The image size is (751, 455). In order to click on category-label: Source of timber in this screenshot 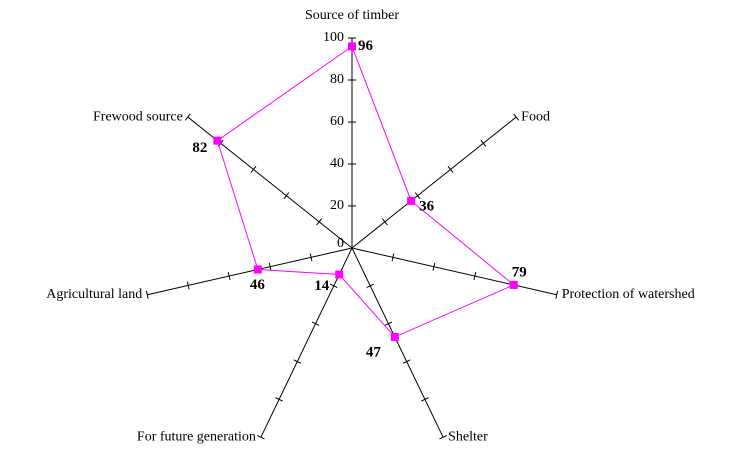, I will do `click(352, 15)`.